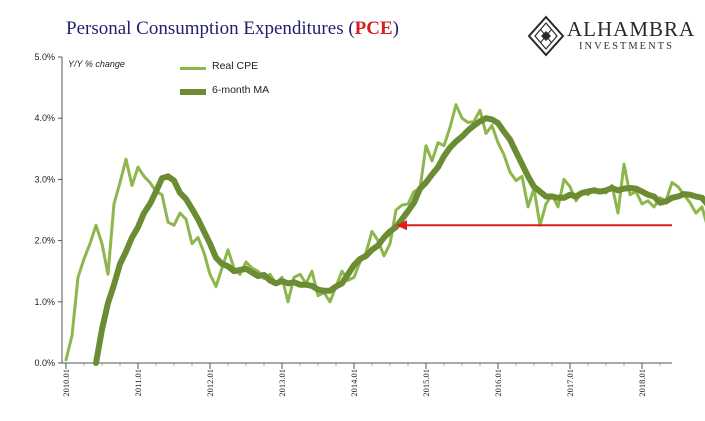 Image resolution: width=705 pixels, height=421 pixels. I want to click on legend-swatch-real-cpe, so click(193, 68).